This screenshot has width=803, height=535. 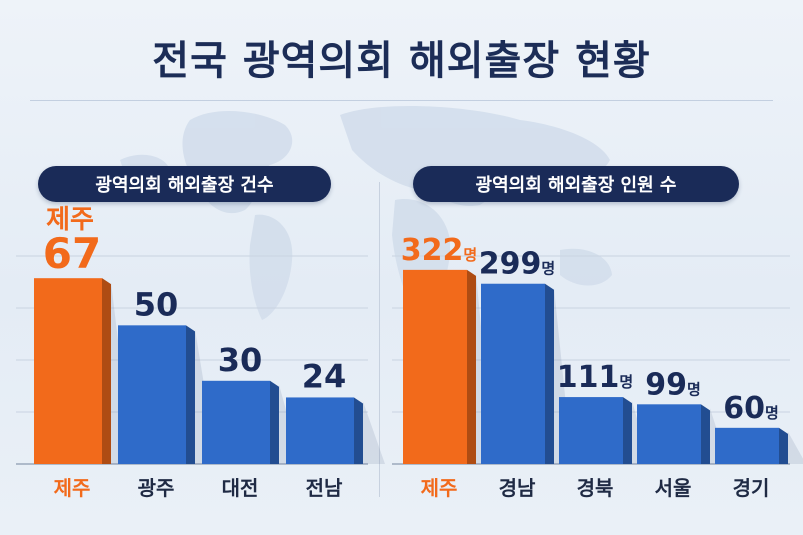 I want to click on category-label: 대전, so click(x=240, y=488).